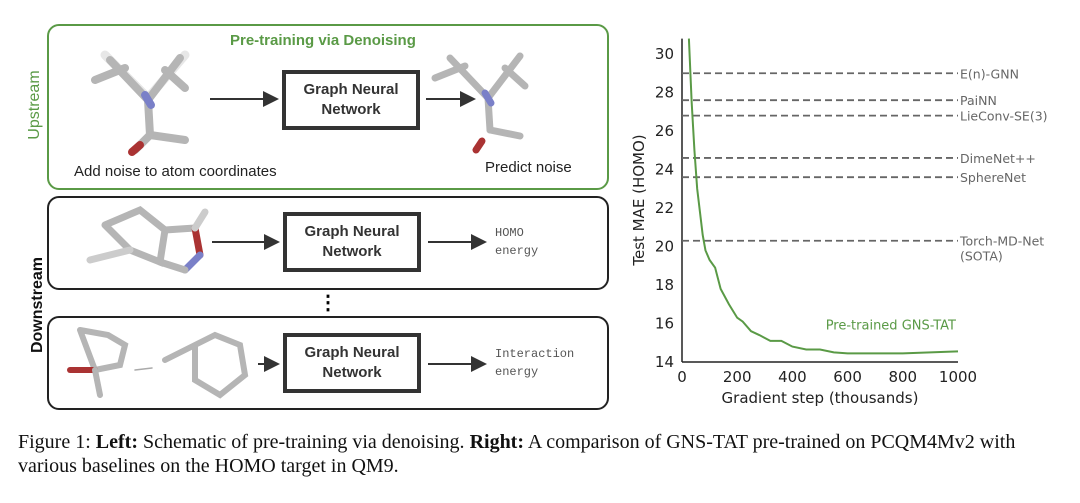 This screenshot has height=503, width=1080. I want to click on y-tick-label: 16, so click(664, 324).